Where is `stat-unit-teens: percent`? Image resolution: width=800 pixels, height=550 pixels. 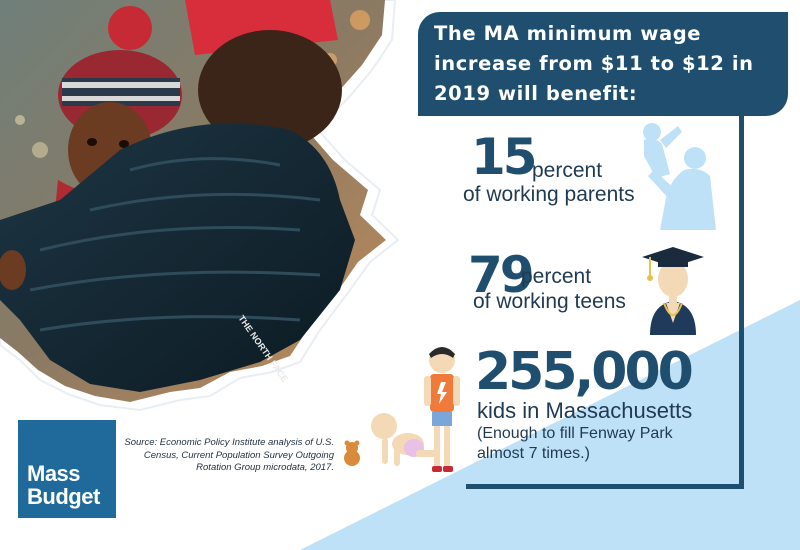 stat-unit-teens: percent is located at coordinates (556, 276).